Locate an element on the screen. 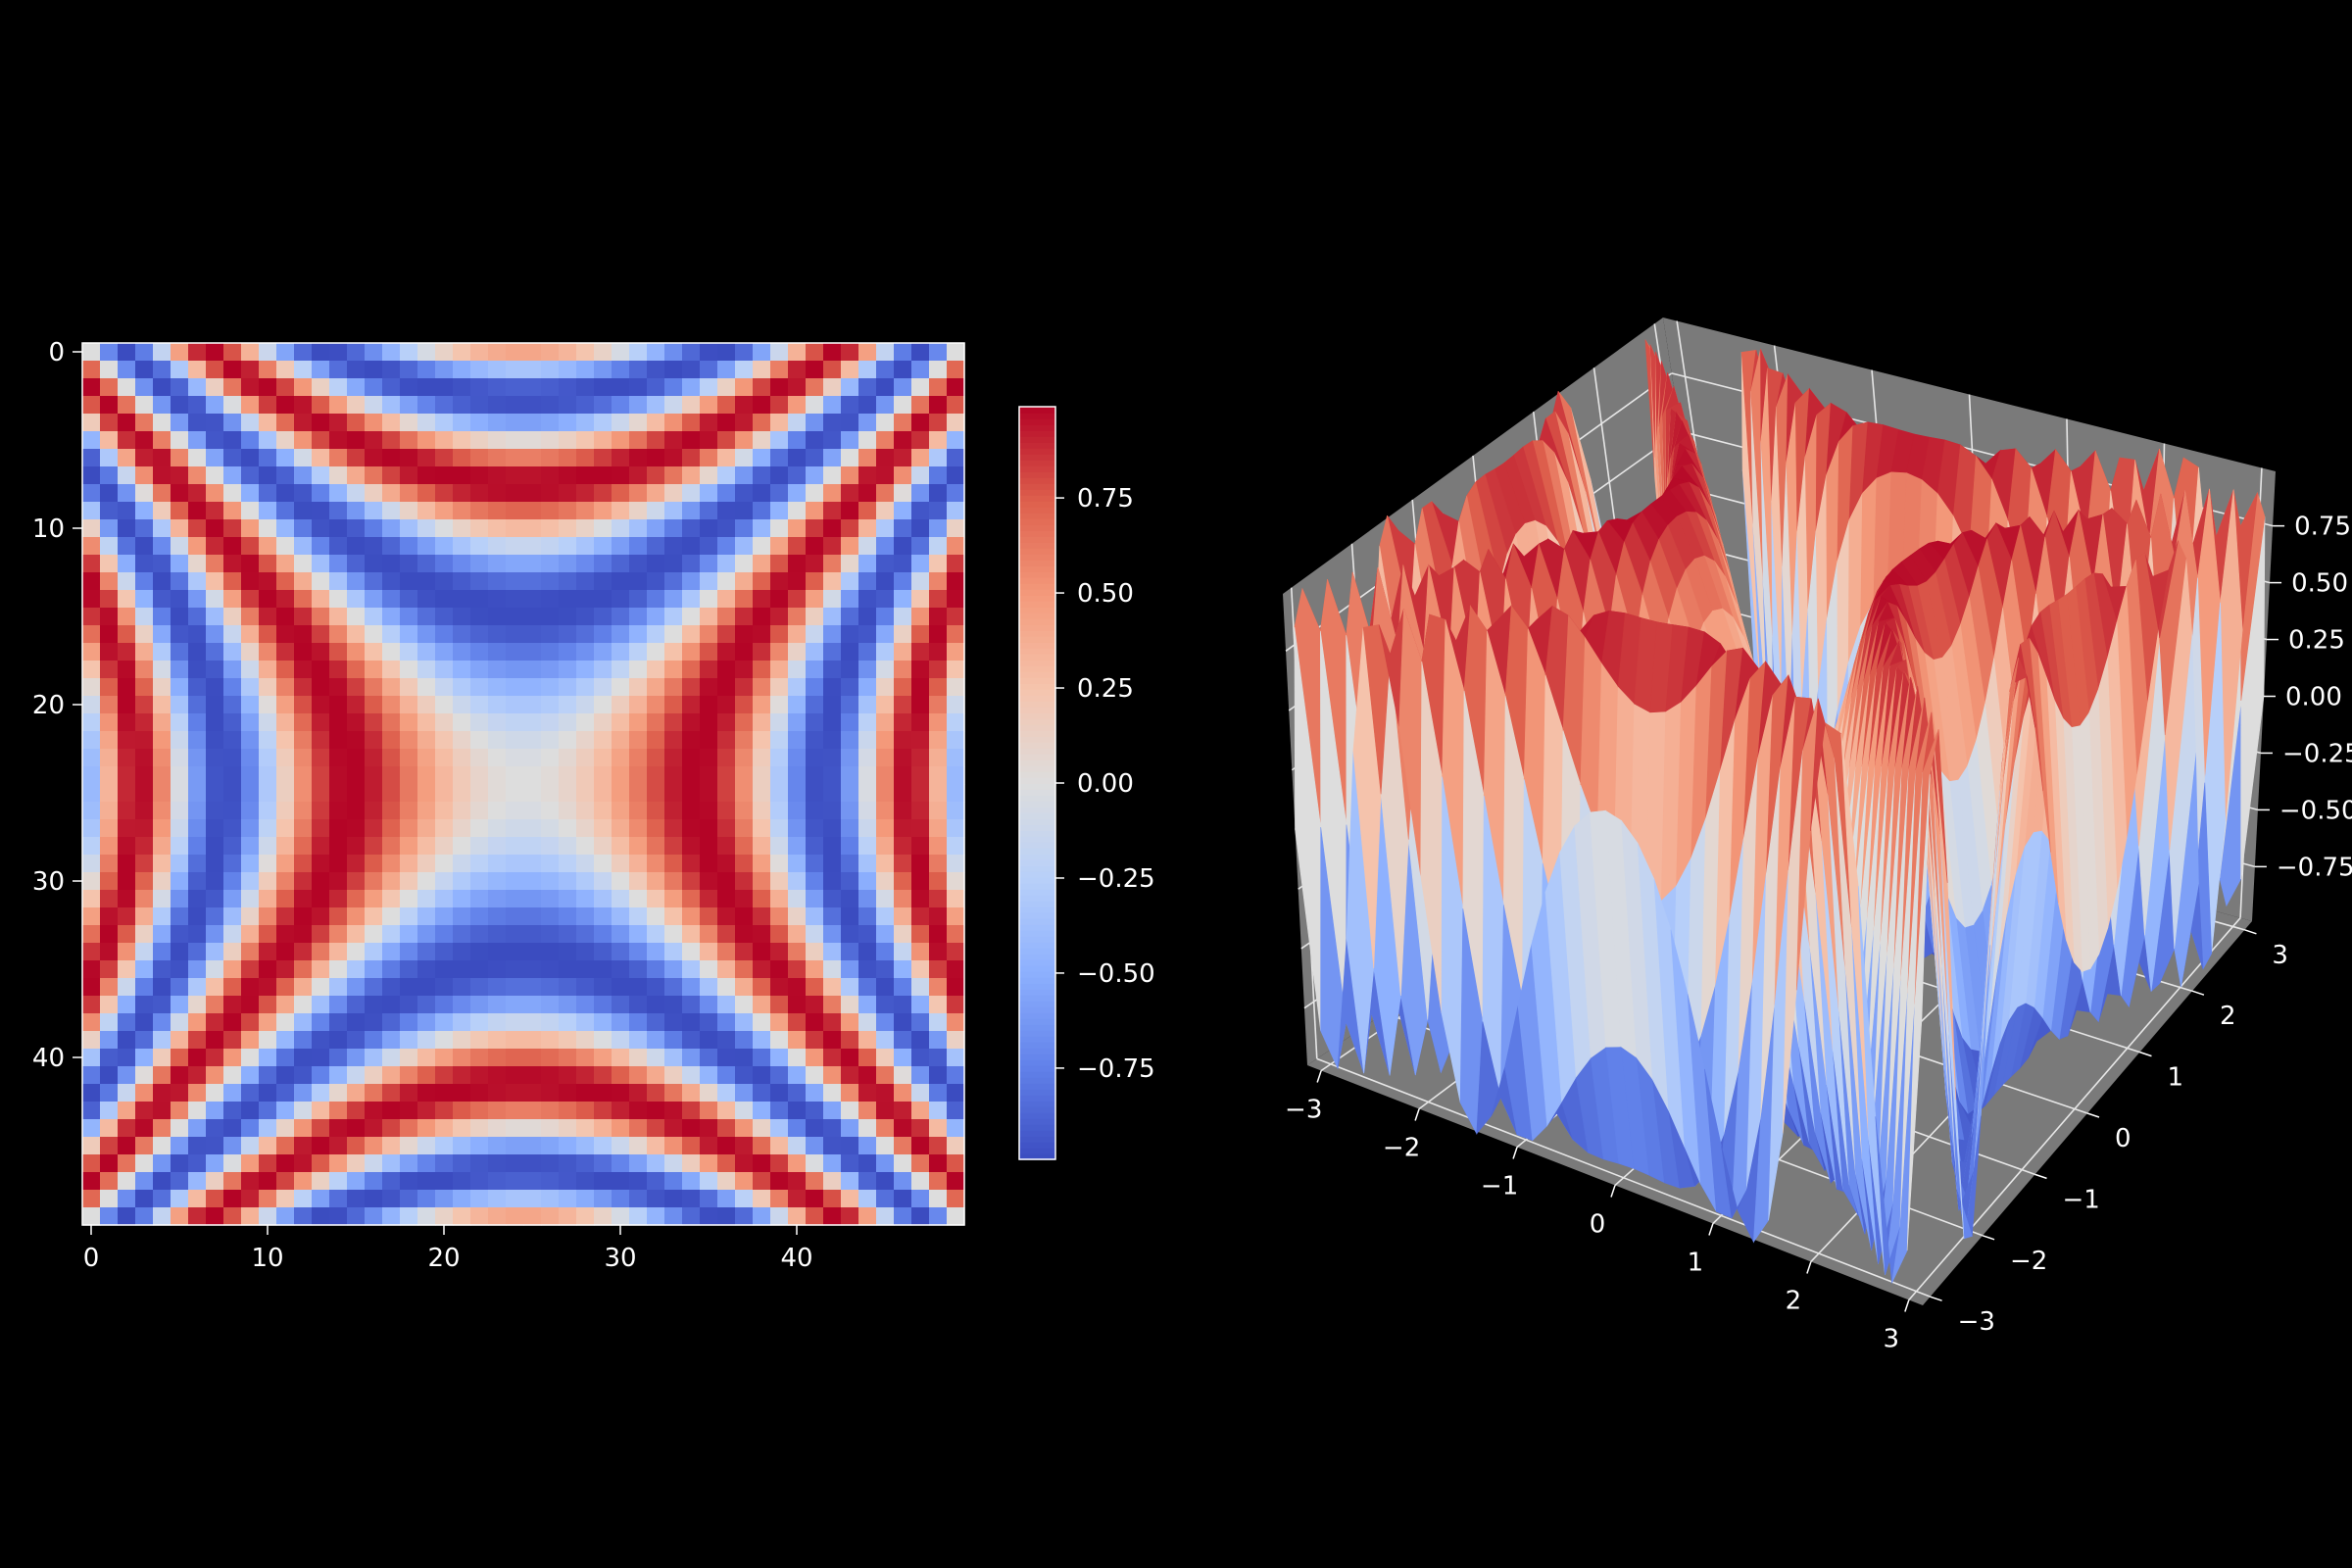 Image resolution: width=2352 pixels, height=1568 pixels. axis3d-tick-label: −1 is located at coordinates (2081, 1199).